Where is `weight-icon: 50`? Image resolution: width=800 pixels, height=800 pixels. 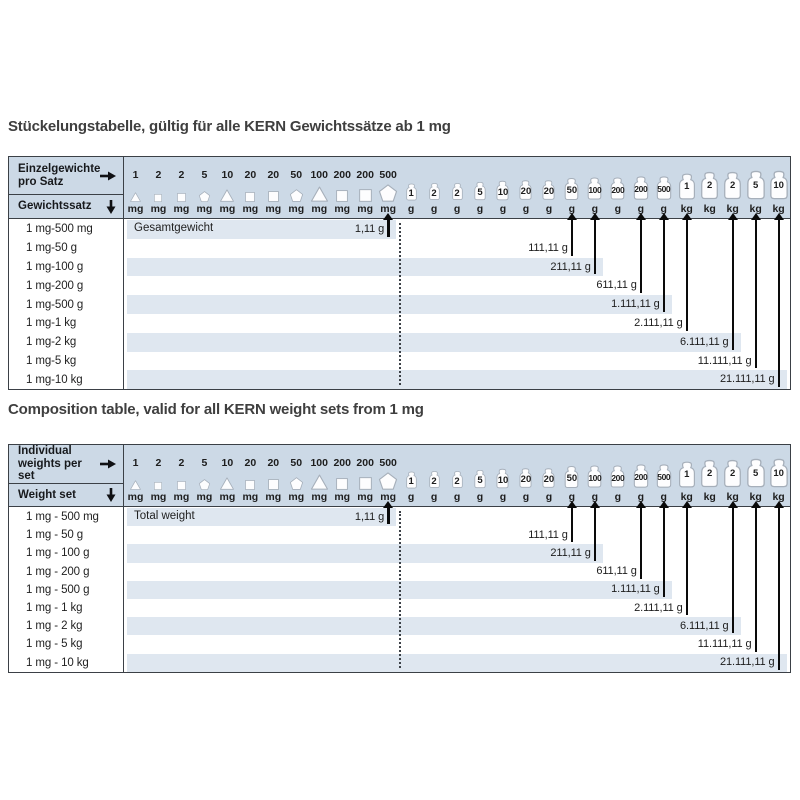 weight-icon: 50 is located at coordinates (571, 189).